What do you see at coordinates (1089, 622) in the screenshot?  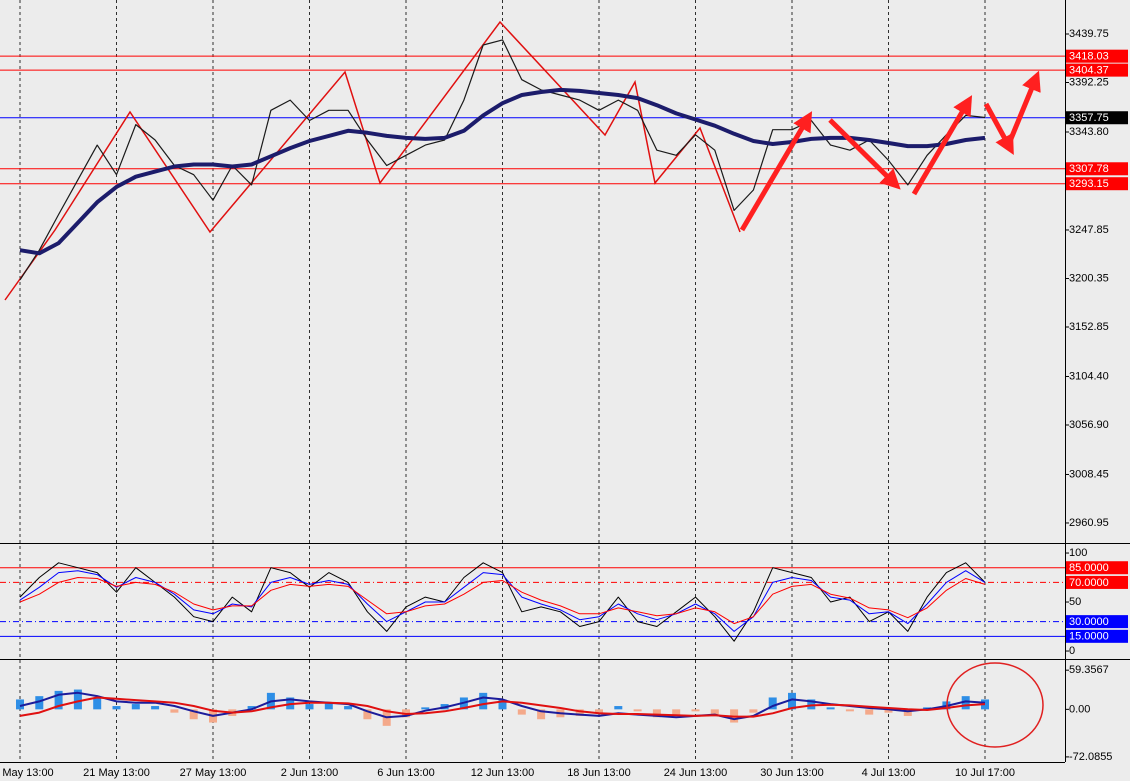 I see `level-label: 30.0000` at bounding box center [1089, 622].